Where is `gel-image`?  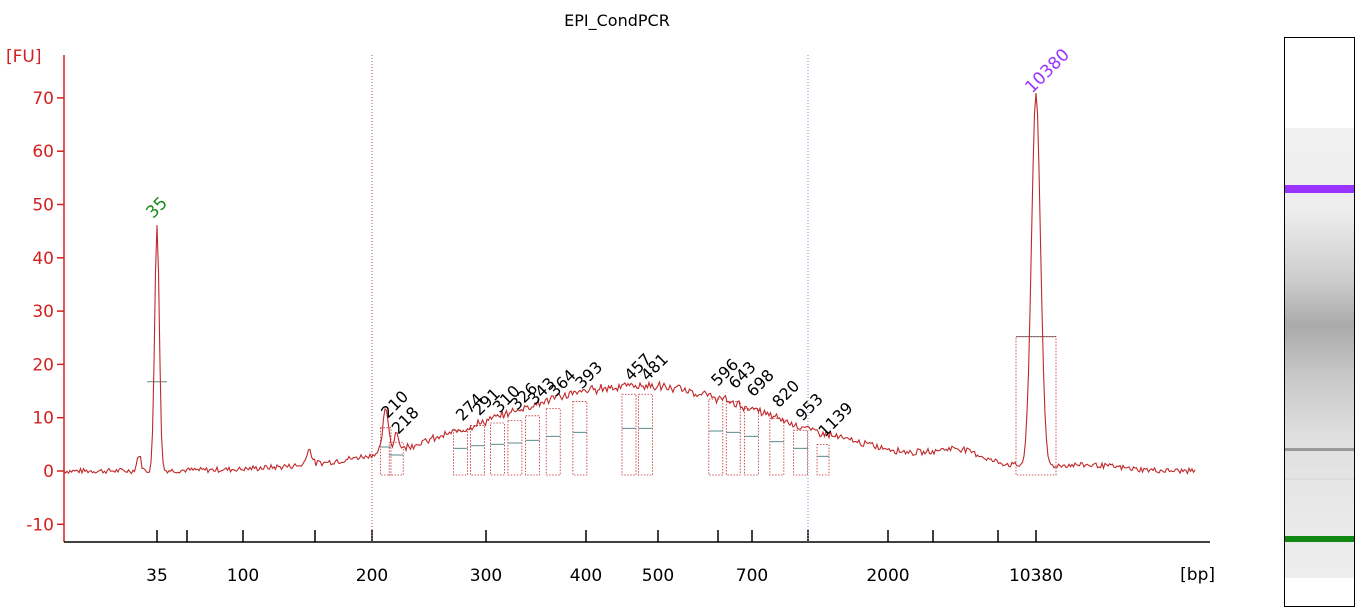
gel-image is located at coordinates (1319, 322).